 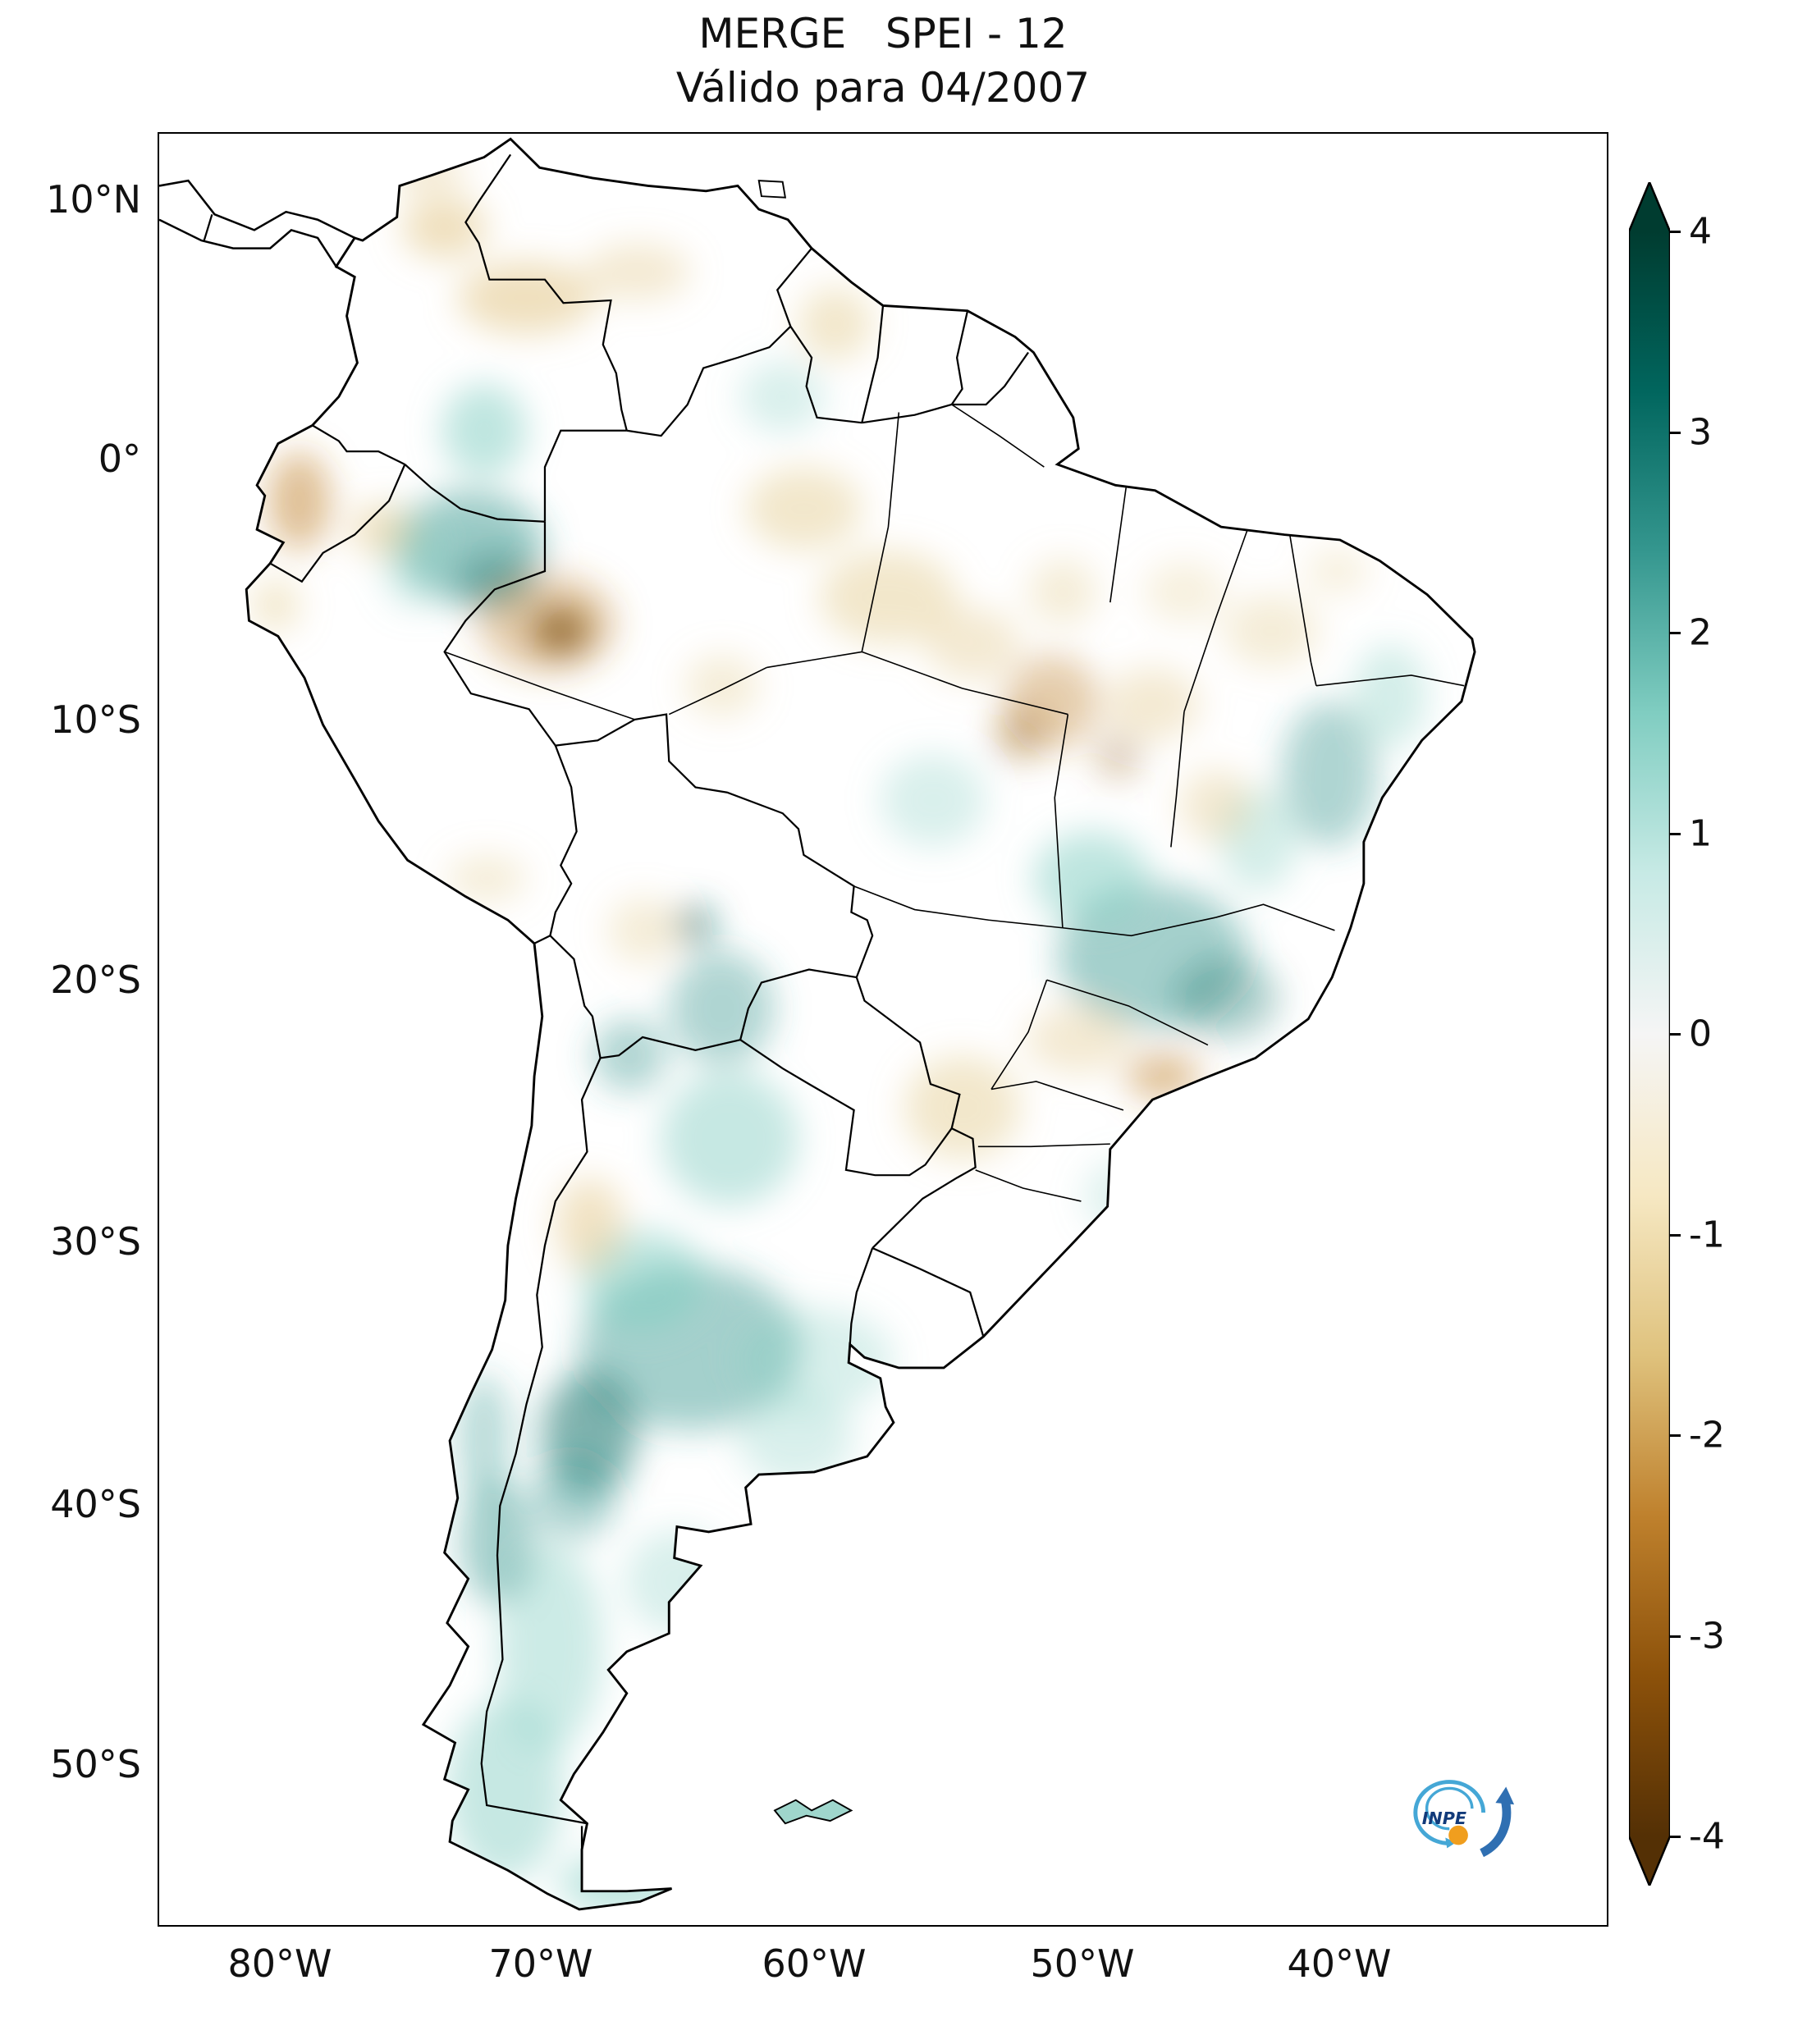 What do you see at coordinates (1496, 1828) in the screenshot?
I see `blue-swoosh-arrow` at bounding box center [1496, 1828].